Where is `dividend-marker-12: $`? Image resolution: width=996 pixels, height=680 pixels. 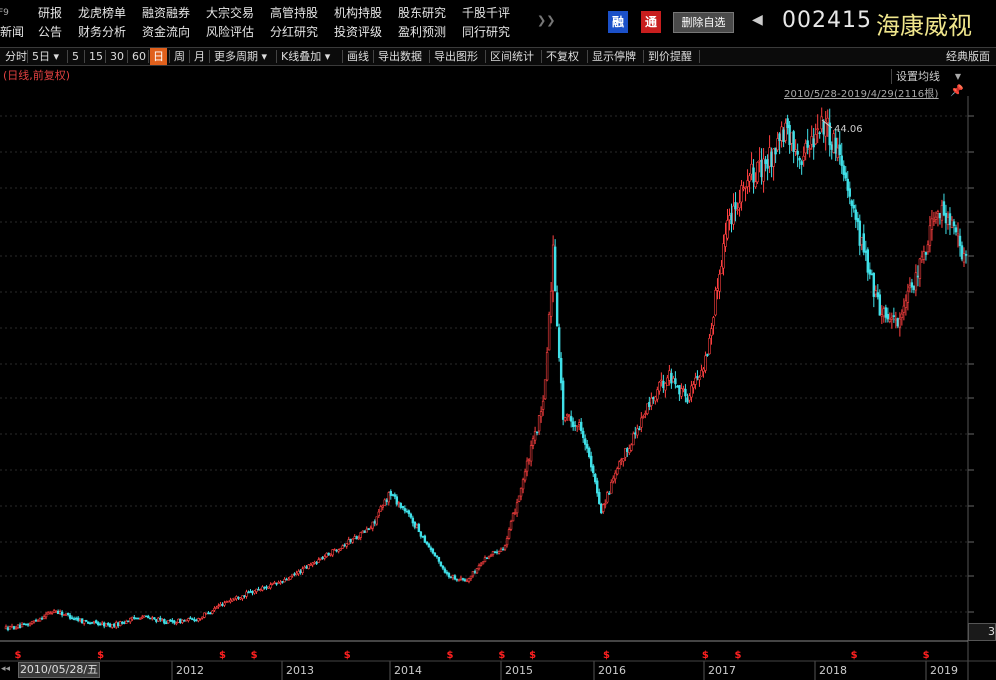 dividend-marker-12: $ is located at coordinates (926, 655).